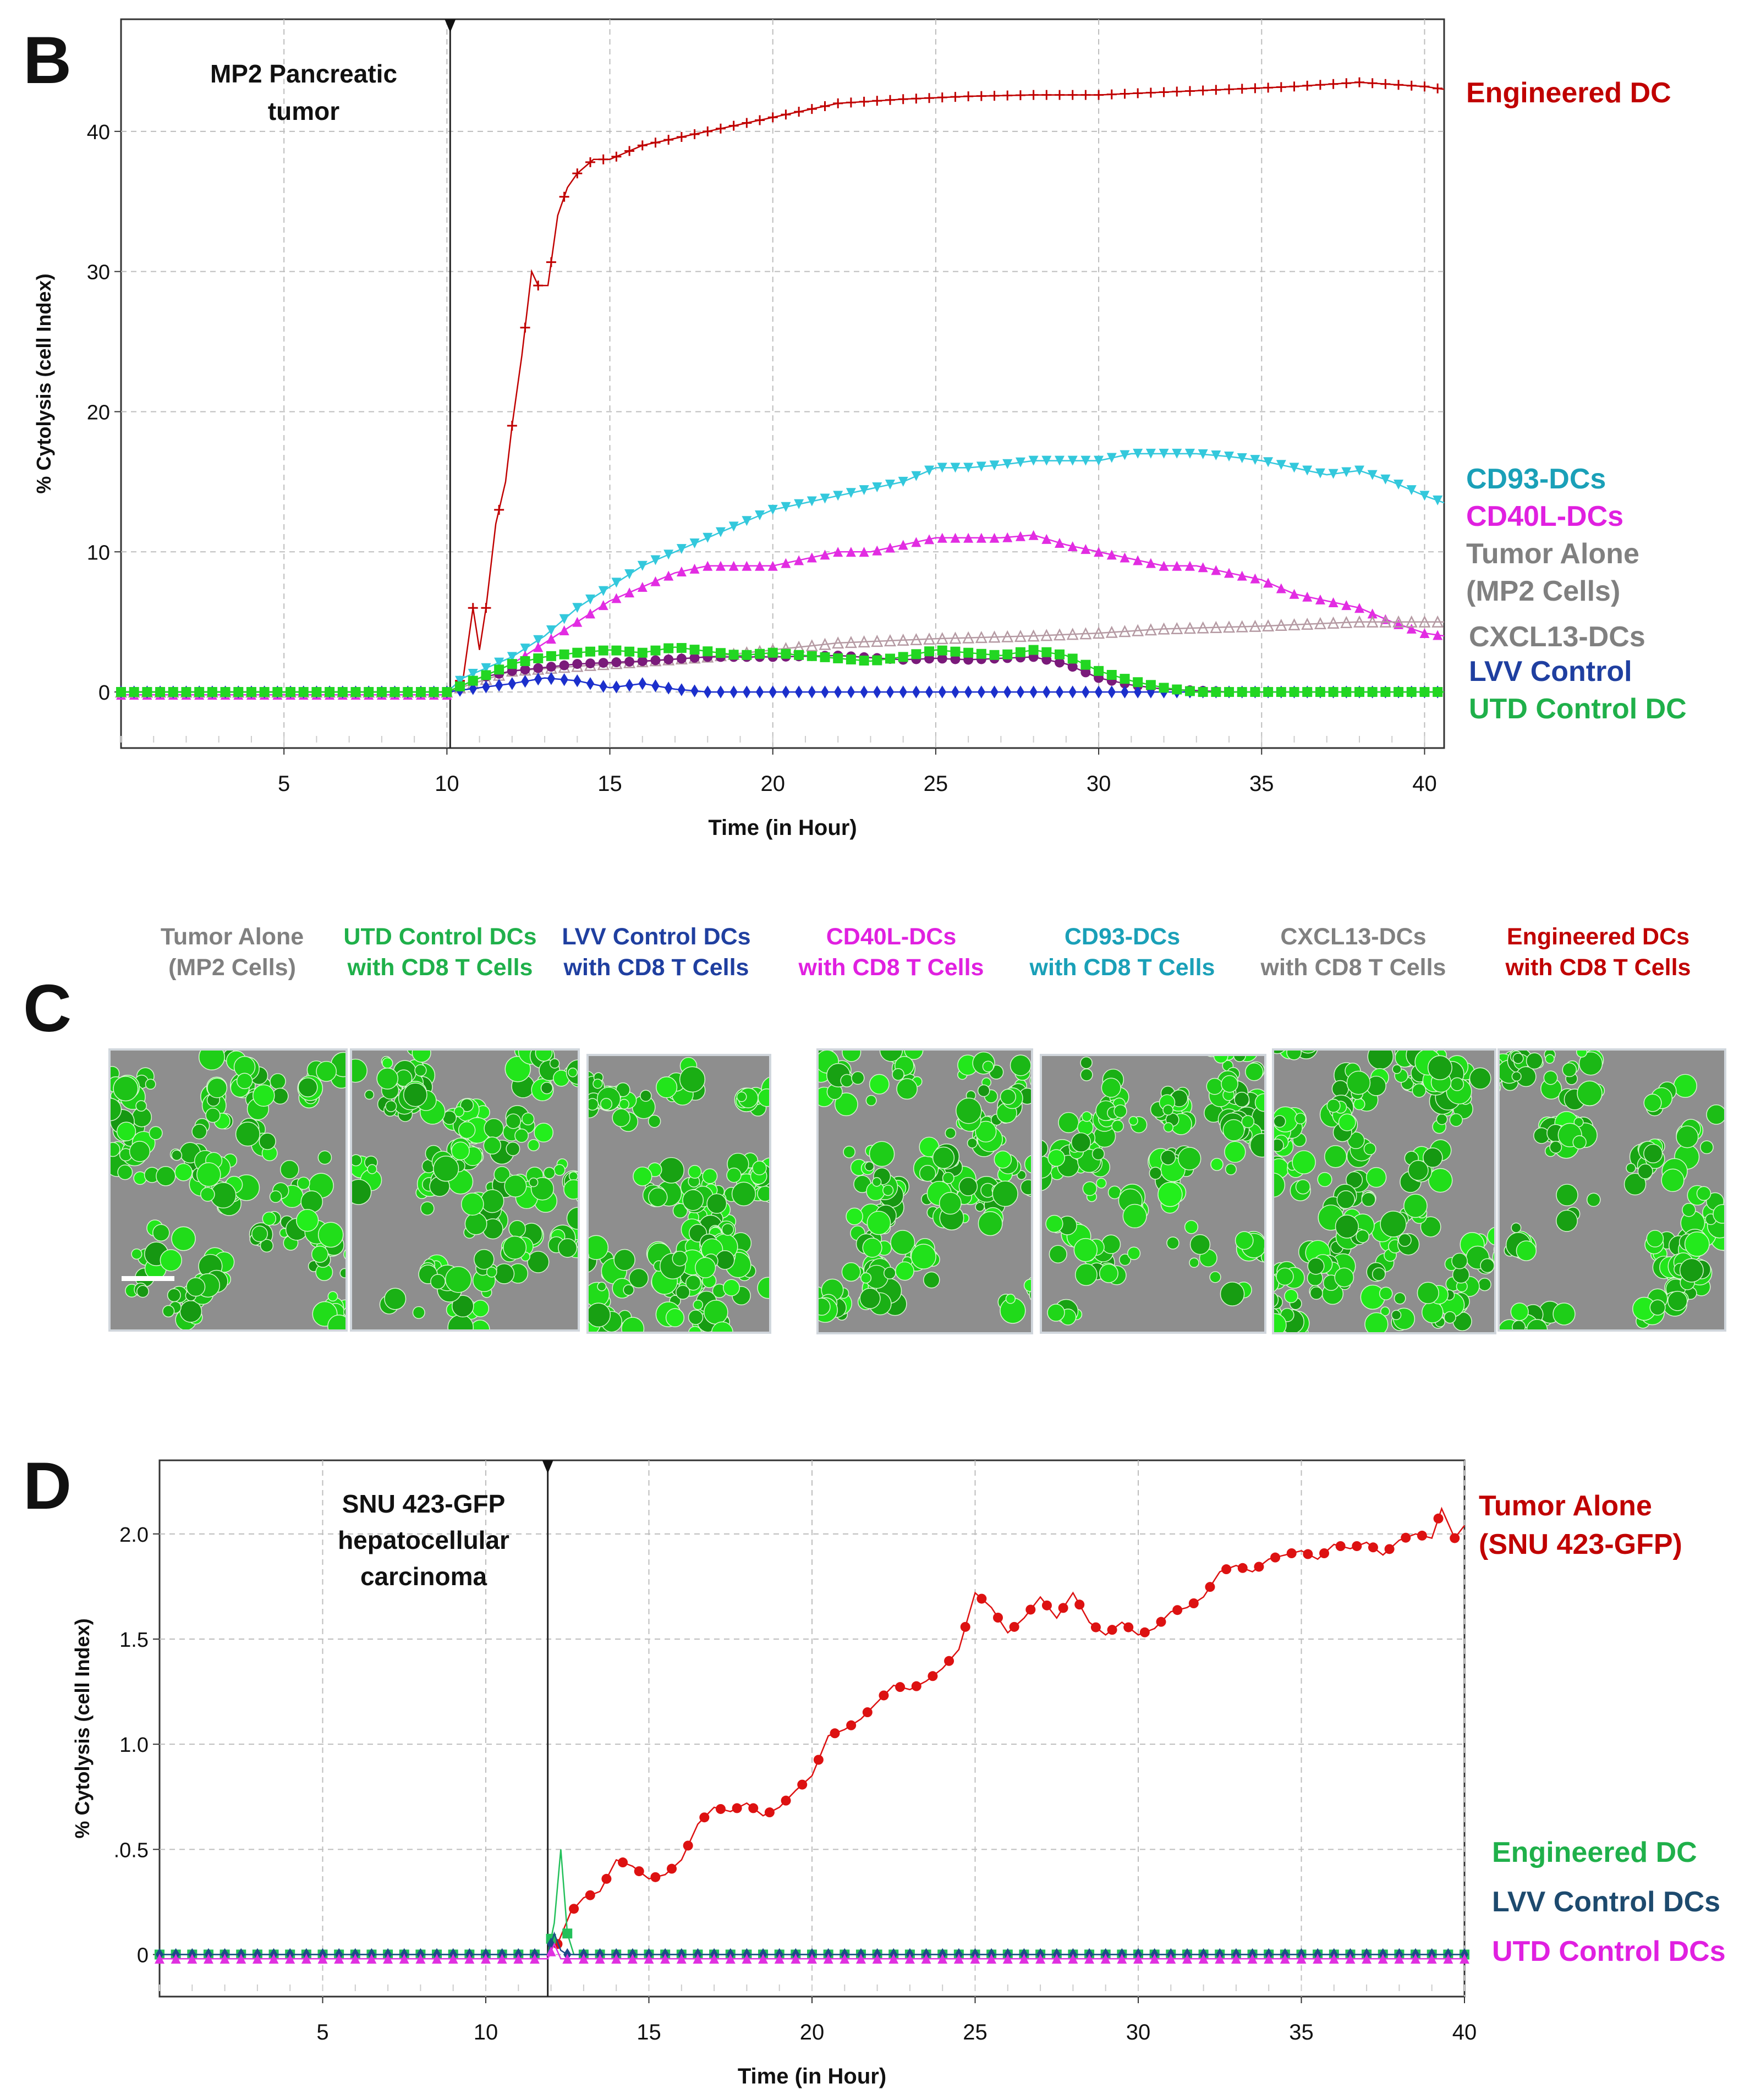  I want to click on x-tick-label: 10, so click(486, 2032).